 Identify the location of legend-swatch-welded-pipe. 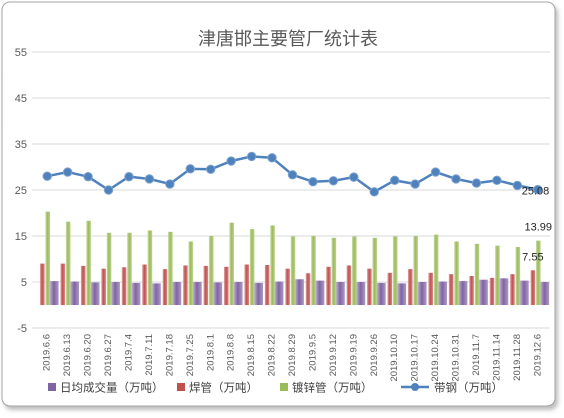
(181, 387).